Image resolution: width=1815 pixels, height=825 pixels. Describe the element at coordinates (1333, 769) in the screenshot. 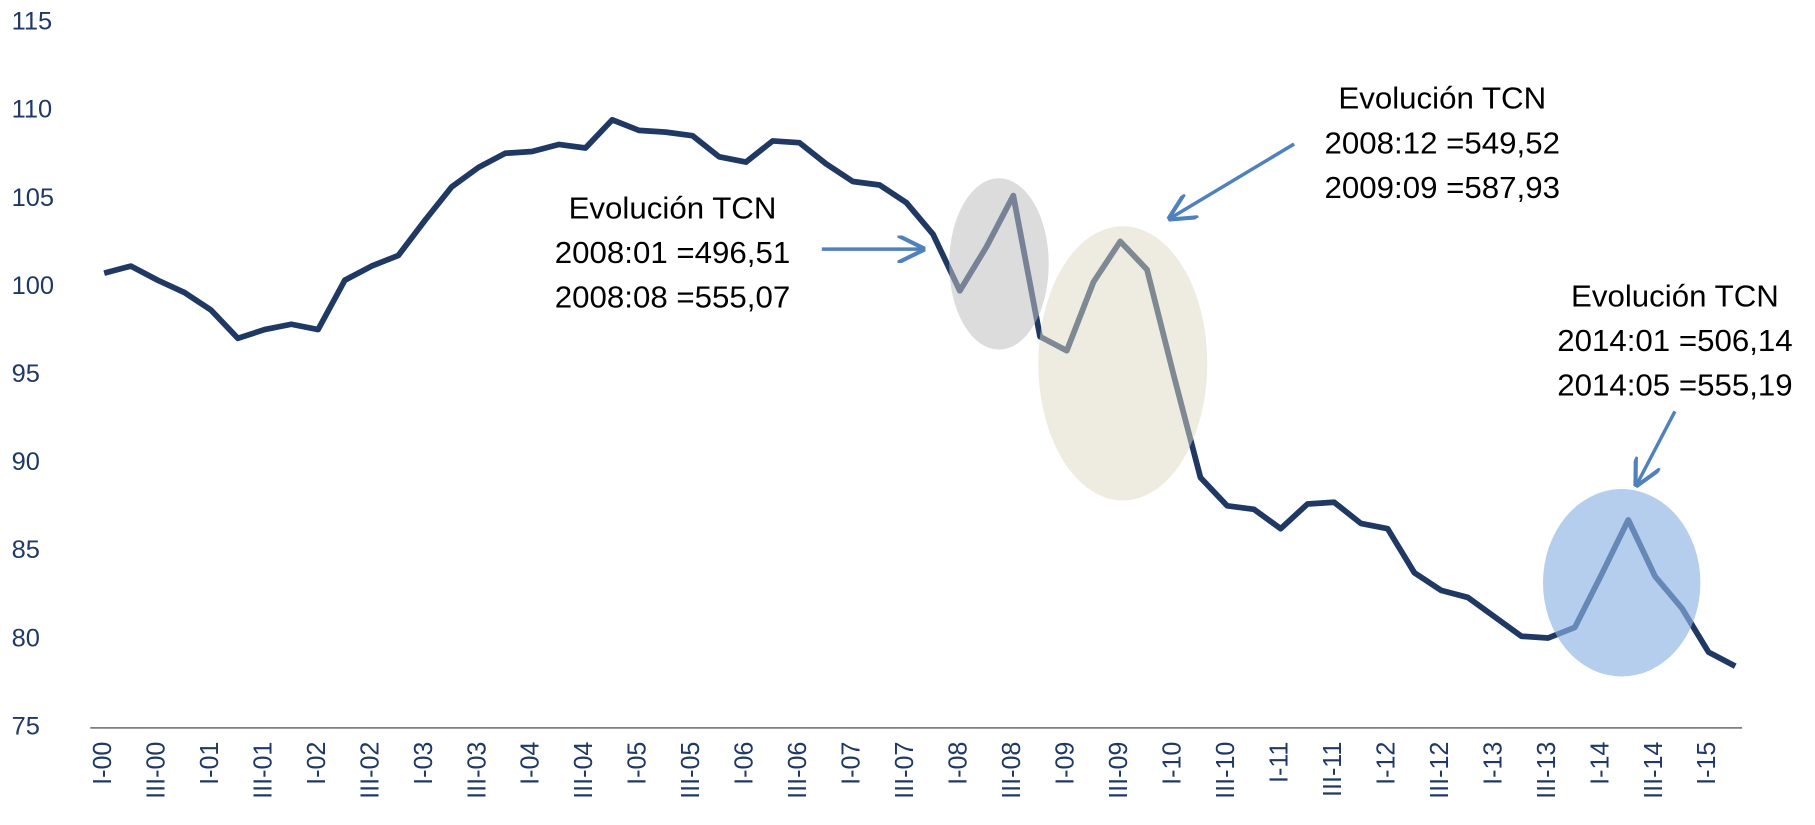

I see `x-tick-label: III-11` at that location.